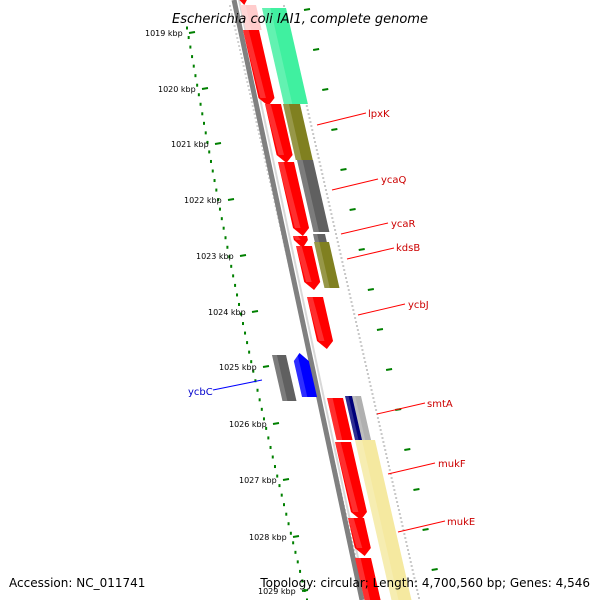  Describe the element at coordinates (268, 537) in the screenshot. I see `scale-label: 1028 kbp` at that location.